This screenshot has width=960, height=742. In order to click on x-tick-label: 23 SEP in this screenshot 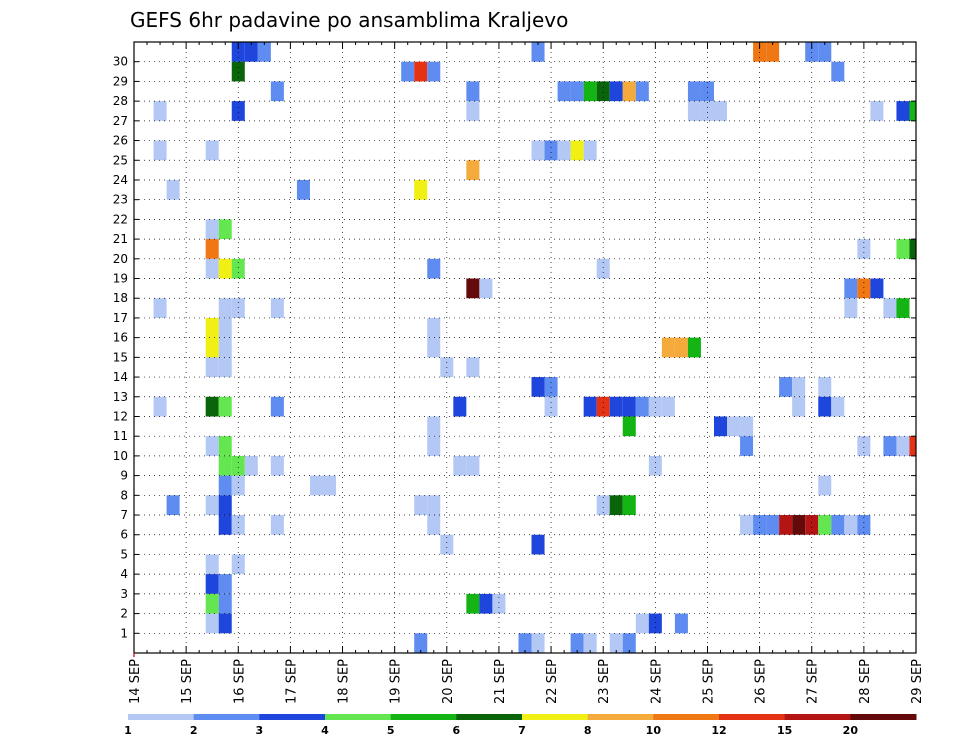, I will do `click(604, 681)`.